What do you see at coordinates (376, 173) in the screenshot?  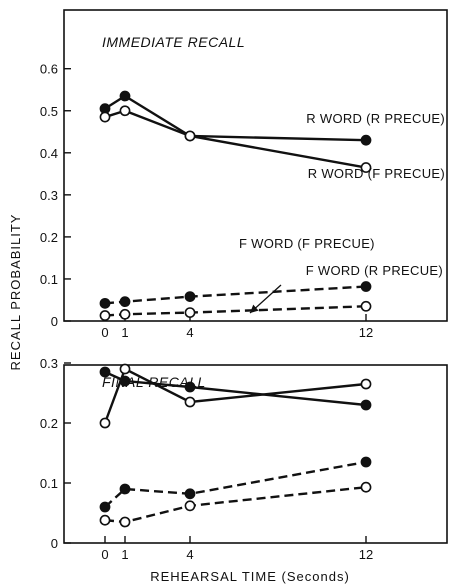 I see `series-label: R WORD (F PRECUE)` at bounding box center [376, 173].